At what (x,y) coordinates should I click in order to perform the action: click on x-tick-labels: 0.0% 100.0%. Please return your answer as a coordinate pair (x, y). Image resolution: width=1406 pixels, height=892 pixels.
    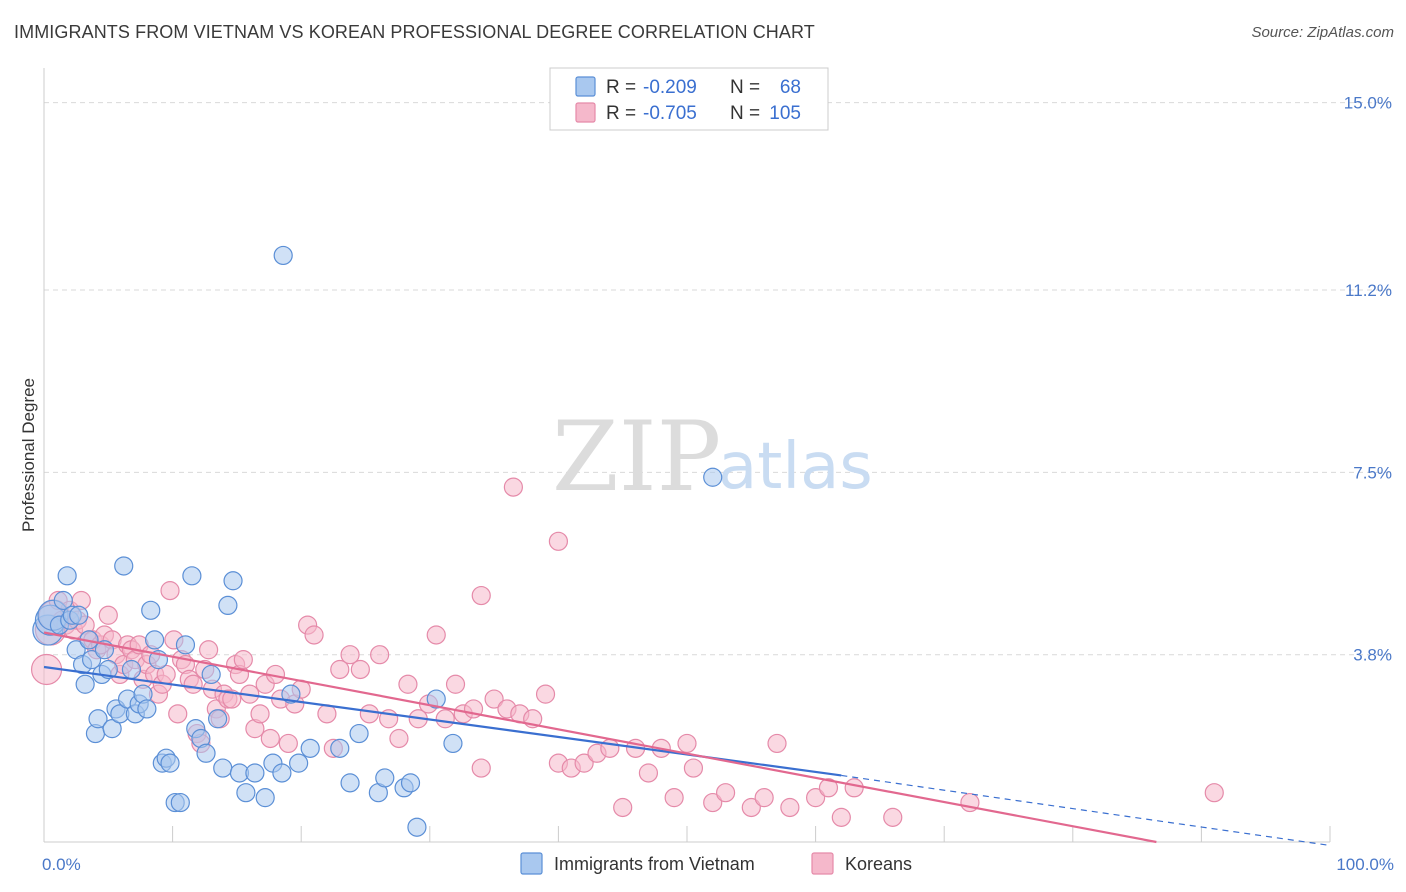
    Looking at the image, I should click on (718, 864).